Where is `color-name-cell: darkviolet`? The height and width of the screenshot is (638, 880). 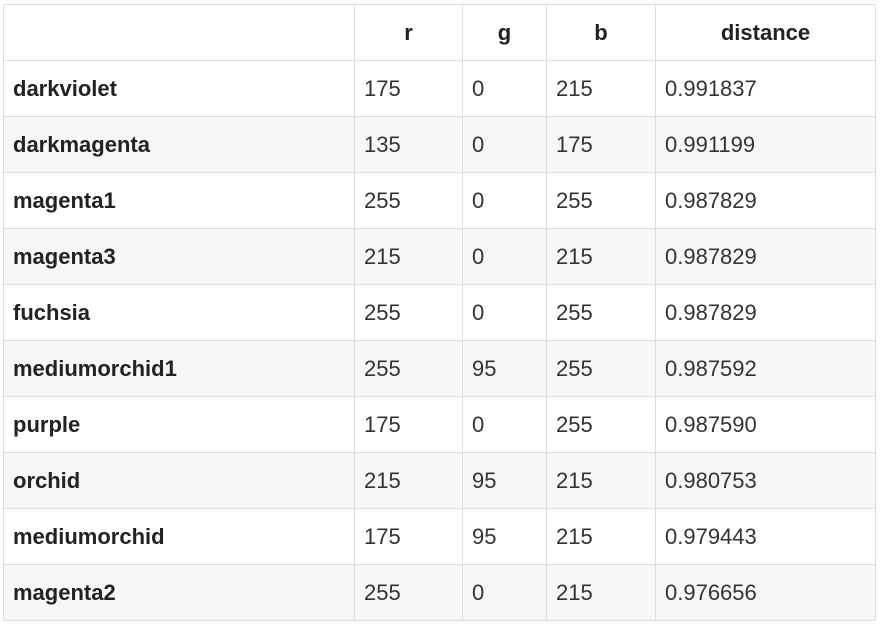
color-name-cell: darkviolet is located at coordinates (179, 88).